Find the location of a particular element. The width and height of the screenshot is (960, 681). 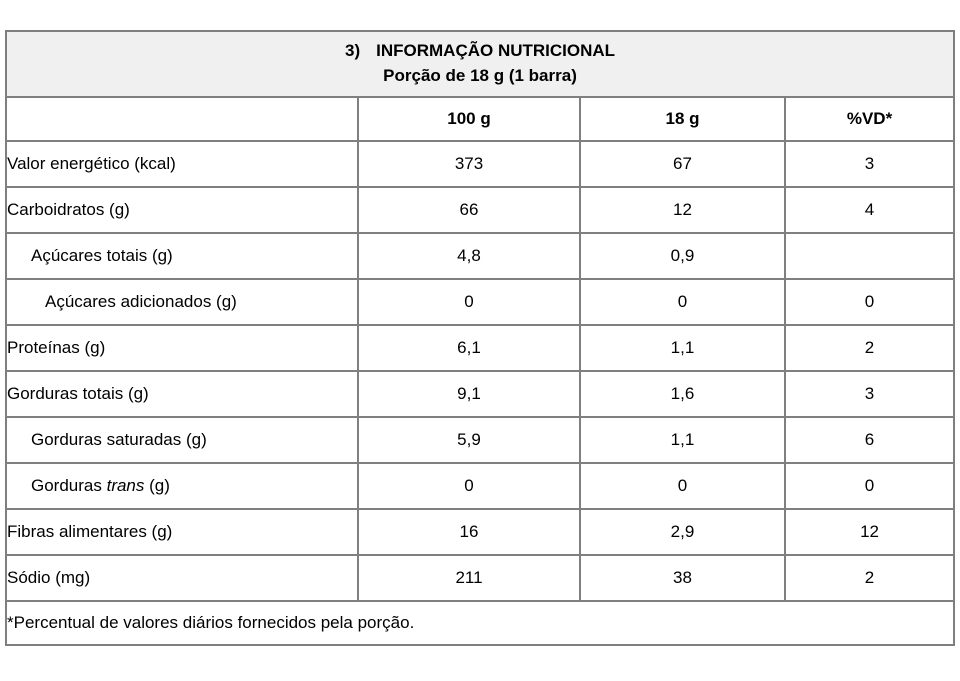

row-label: Açúcares totais (g) is located at coordinates (182, 256).